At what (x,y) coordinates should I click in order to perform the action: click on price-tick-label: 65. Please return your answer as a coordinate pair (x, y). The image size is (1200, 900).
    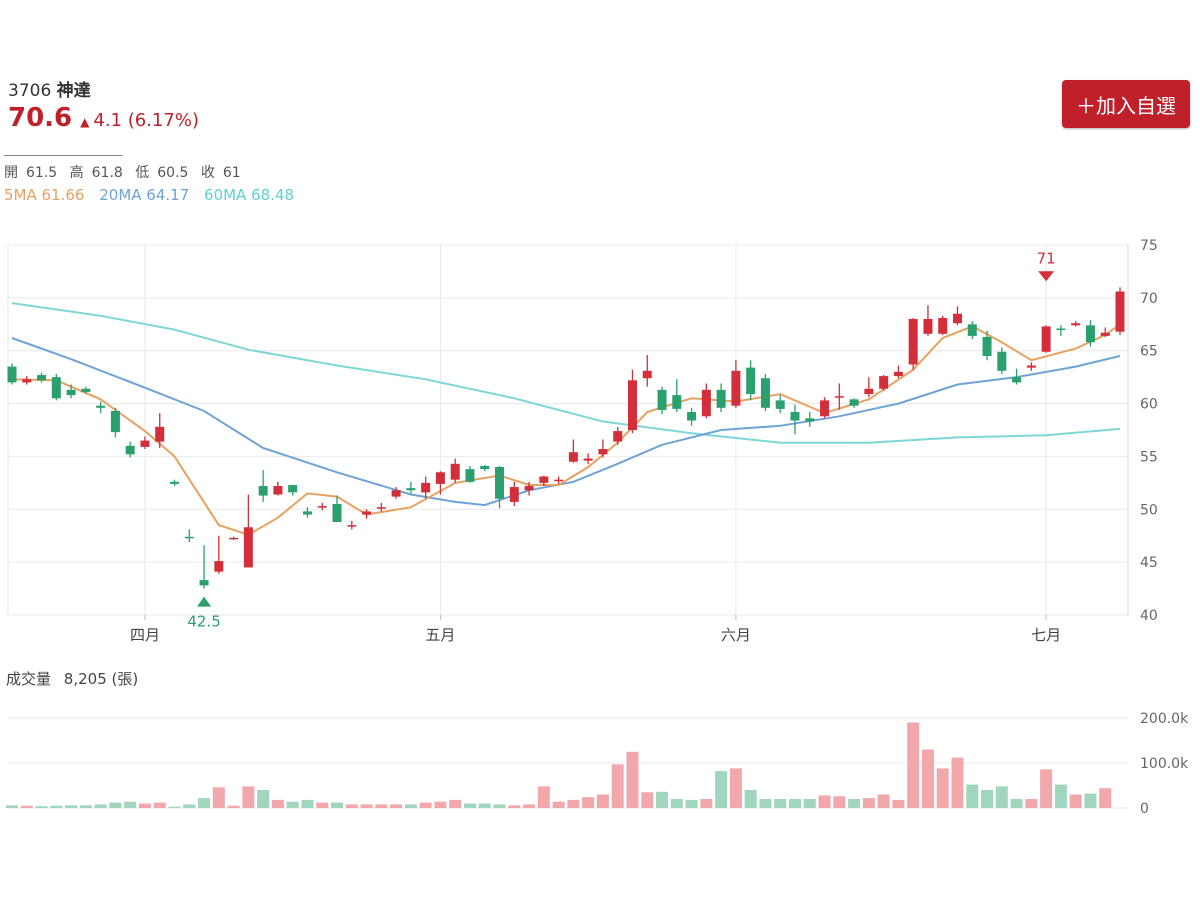
    Looking at the image, I should click on (1149, 352).